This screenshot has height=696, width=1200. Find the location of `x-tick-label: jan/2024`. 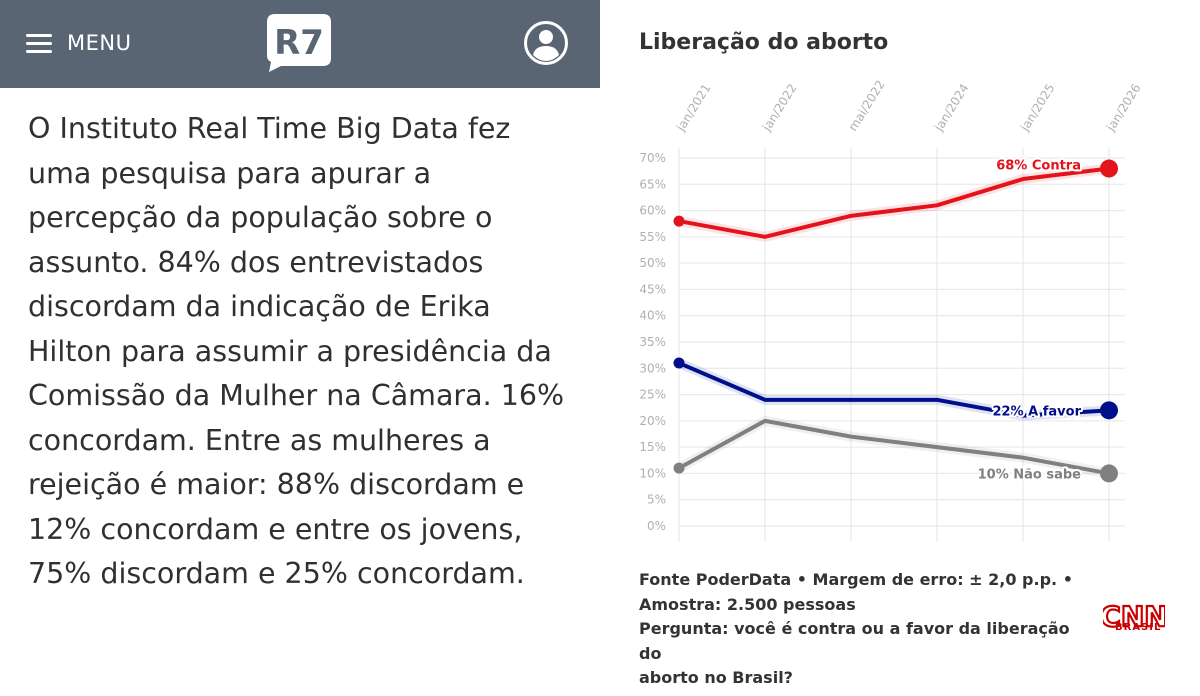

x-tick-label: jan/2024 is located at coordinates (951, 107).